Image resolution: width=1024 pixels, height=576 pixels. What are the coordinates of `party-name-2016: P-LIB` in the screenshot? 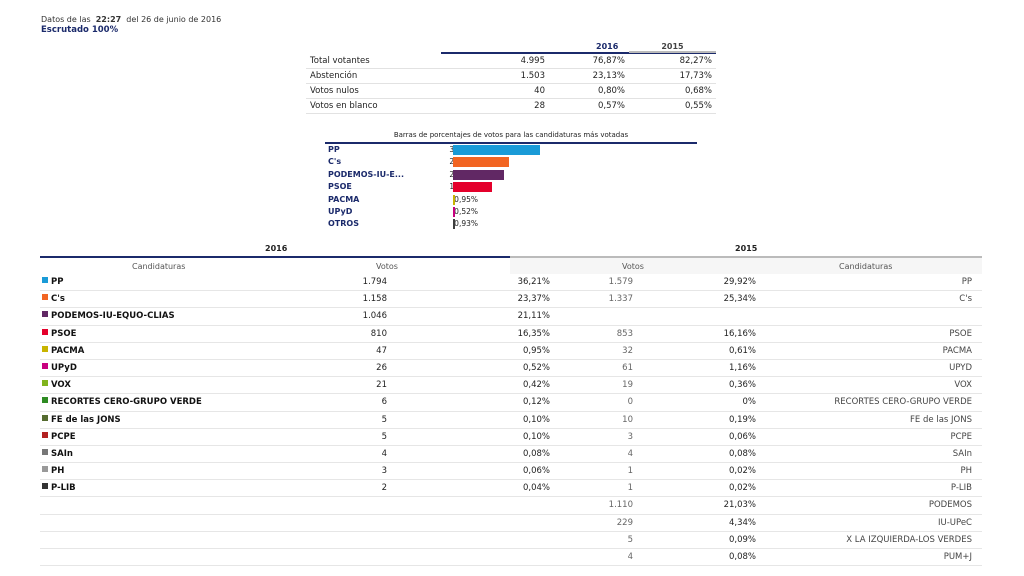 It's located at (63, 488).